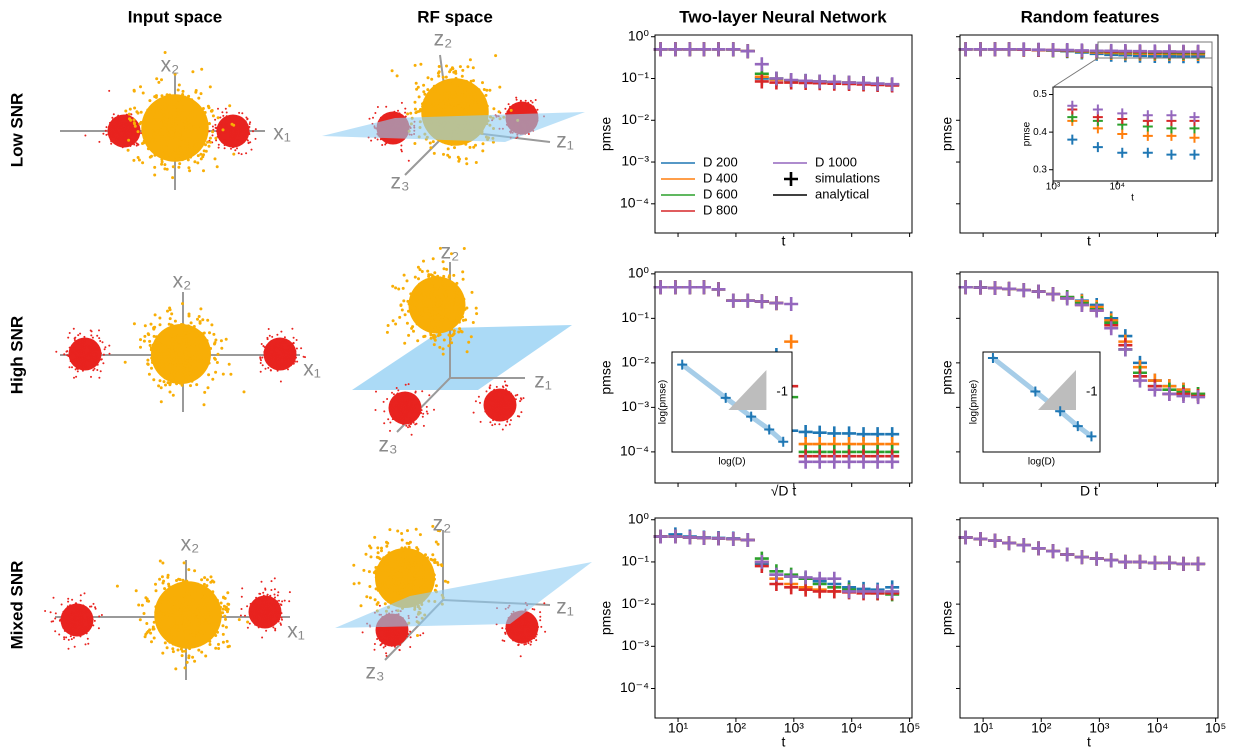  I want to click on axis-label: z₁, so click(565, 607).